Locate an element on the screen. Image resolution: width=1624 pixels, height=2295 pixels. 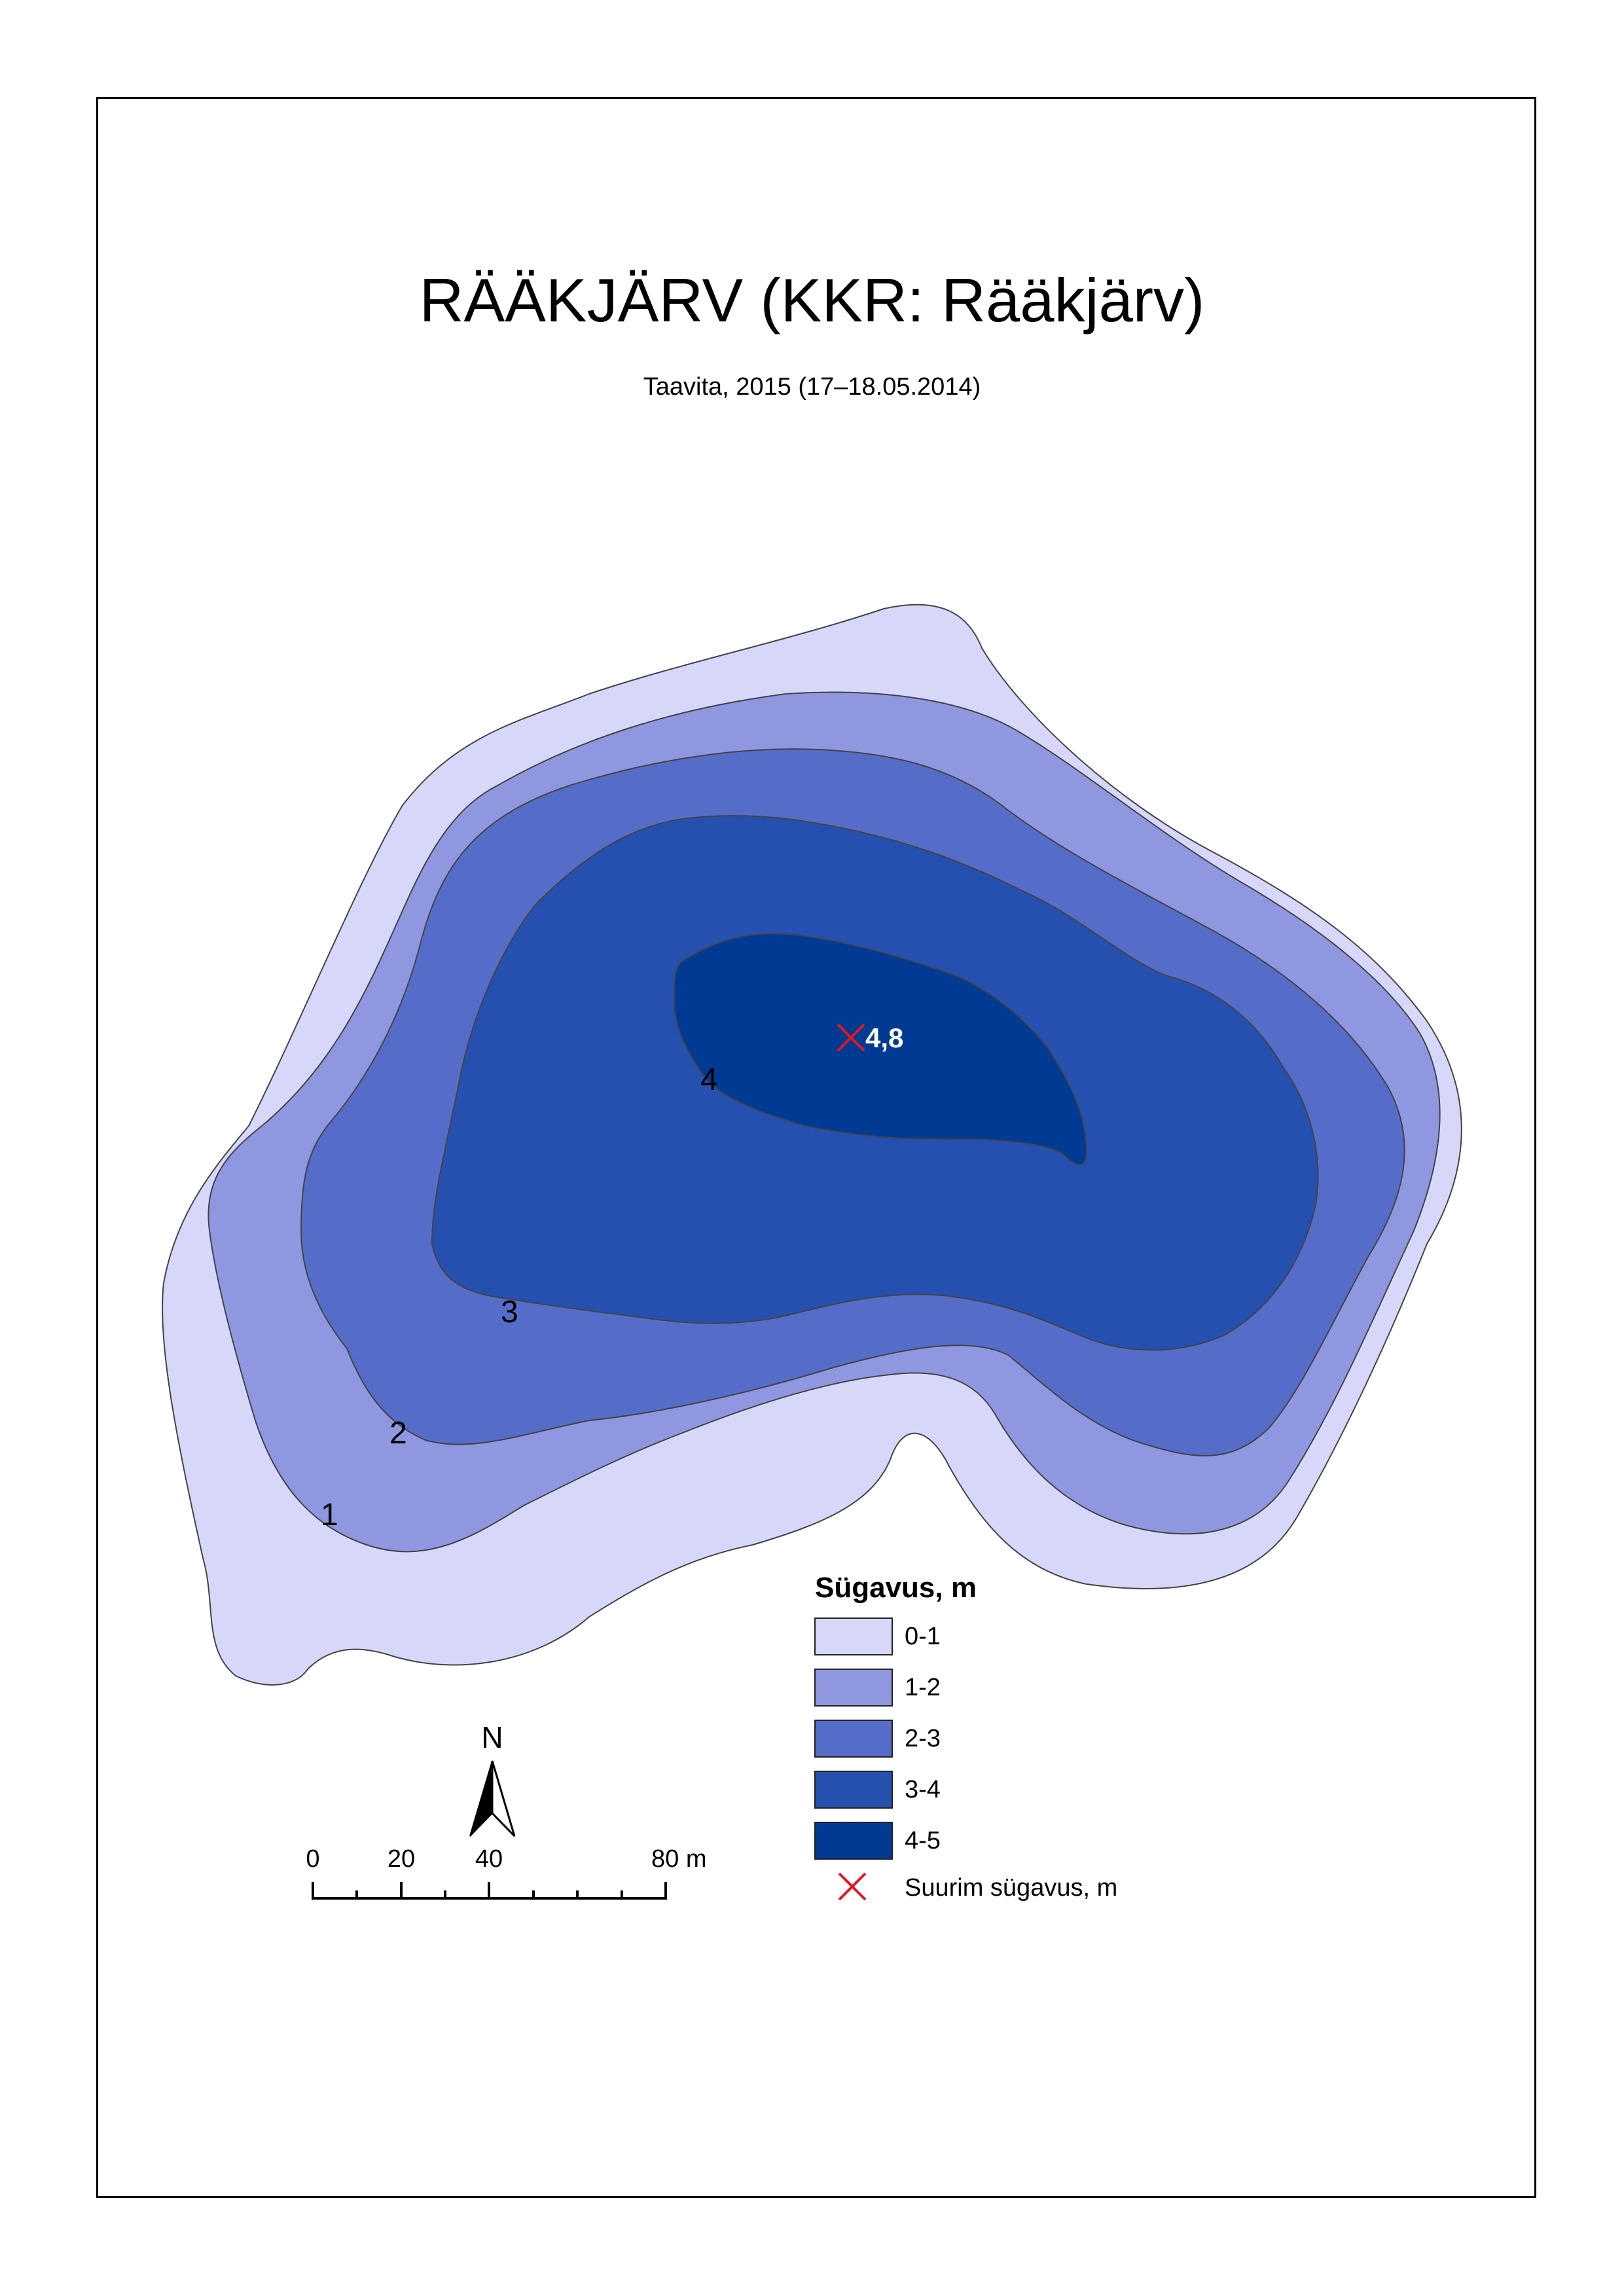
north-arrow: N is located at coordinates (493, 1779).